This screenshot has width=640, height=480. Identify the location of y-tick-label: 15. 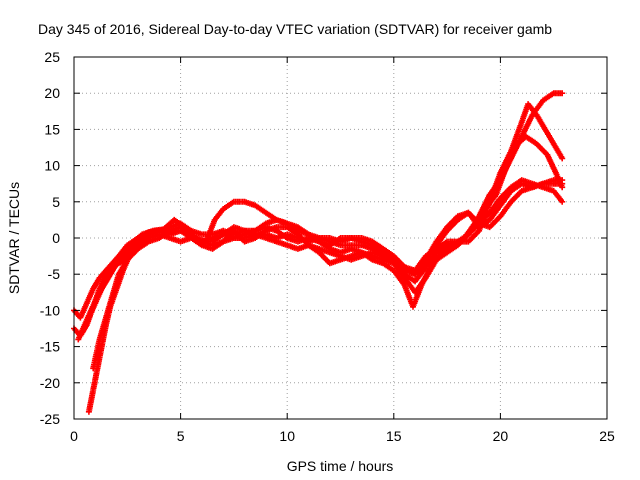
(52, 129).